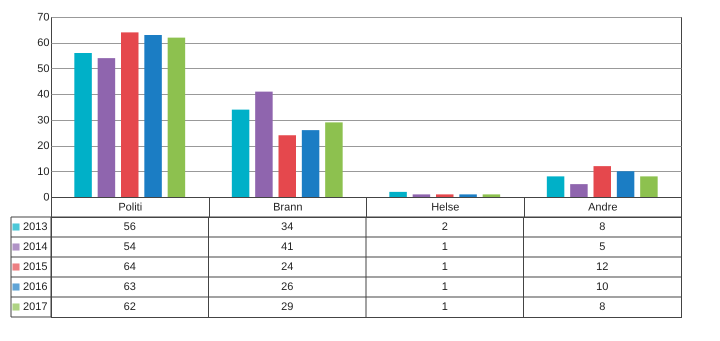 Image resolution: width=720 pixels, height=341 pixels. Describe the element at coordinates (43, 120) in the screenshot. I see `y-tick-label: 30` at that location.